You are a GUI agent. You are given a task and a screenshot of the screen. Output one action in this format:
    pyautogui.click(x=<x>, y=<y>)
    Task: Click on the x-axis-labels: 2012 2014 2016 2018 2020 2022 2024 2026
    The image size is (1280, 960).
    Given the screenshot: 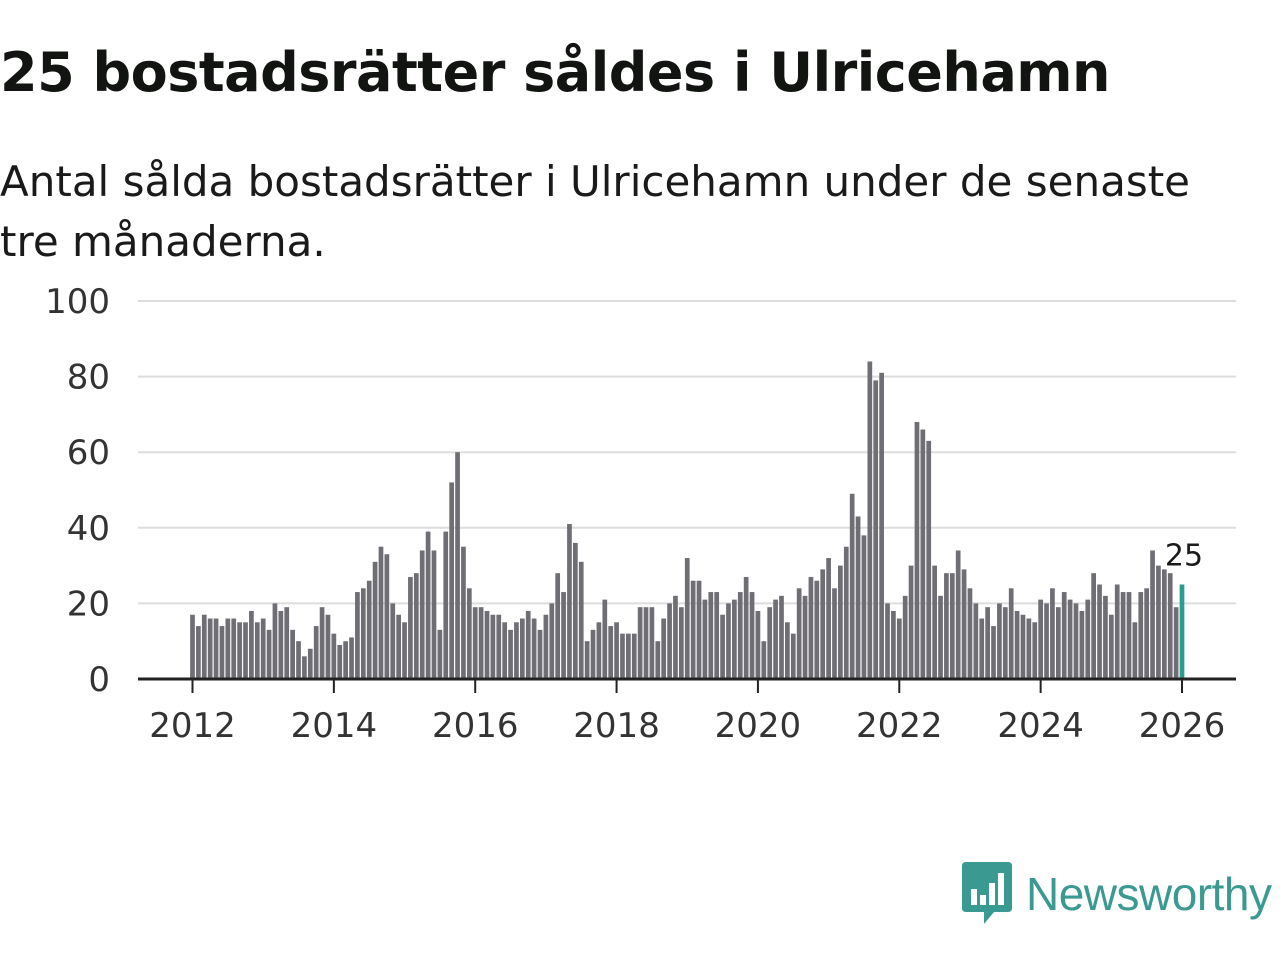 What is the action you would take?
    pyautogui.click(x=687, y=726)
    